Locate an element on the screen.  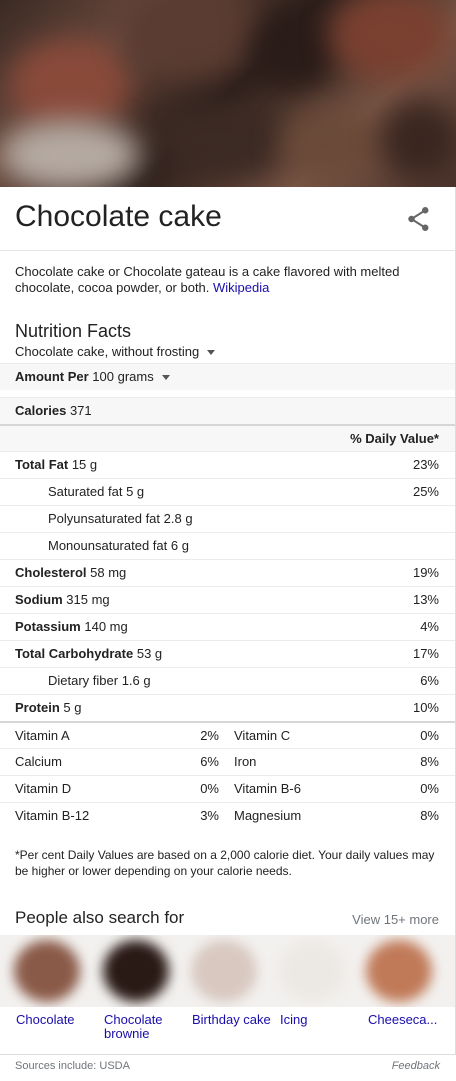
calories-value: 371 is located at coordinates (80, 410).